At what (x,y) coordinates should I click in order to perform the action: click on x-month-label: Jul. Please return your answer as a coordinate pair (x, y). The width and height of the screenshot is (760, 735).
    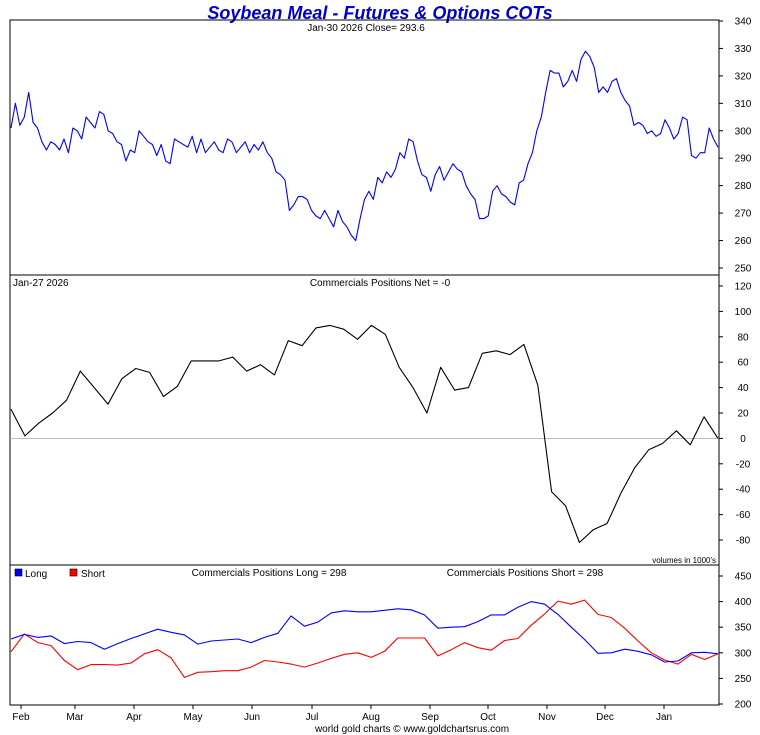
    Looking at the image, I should click on (312, 717).